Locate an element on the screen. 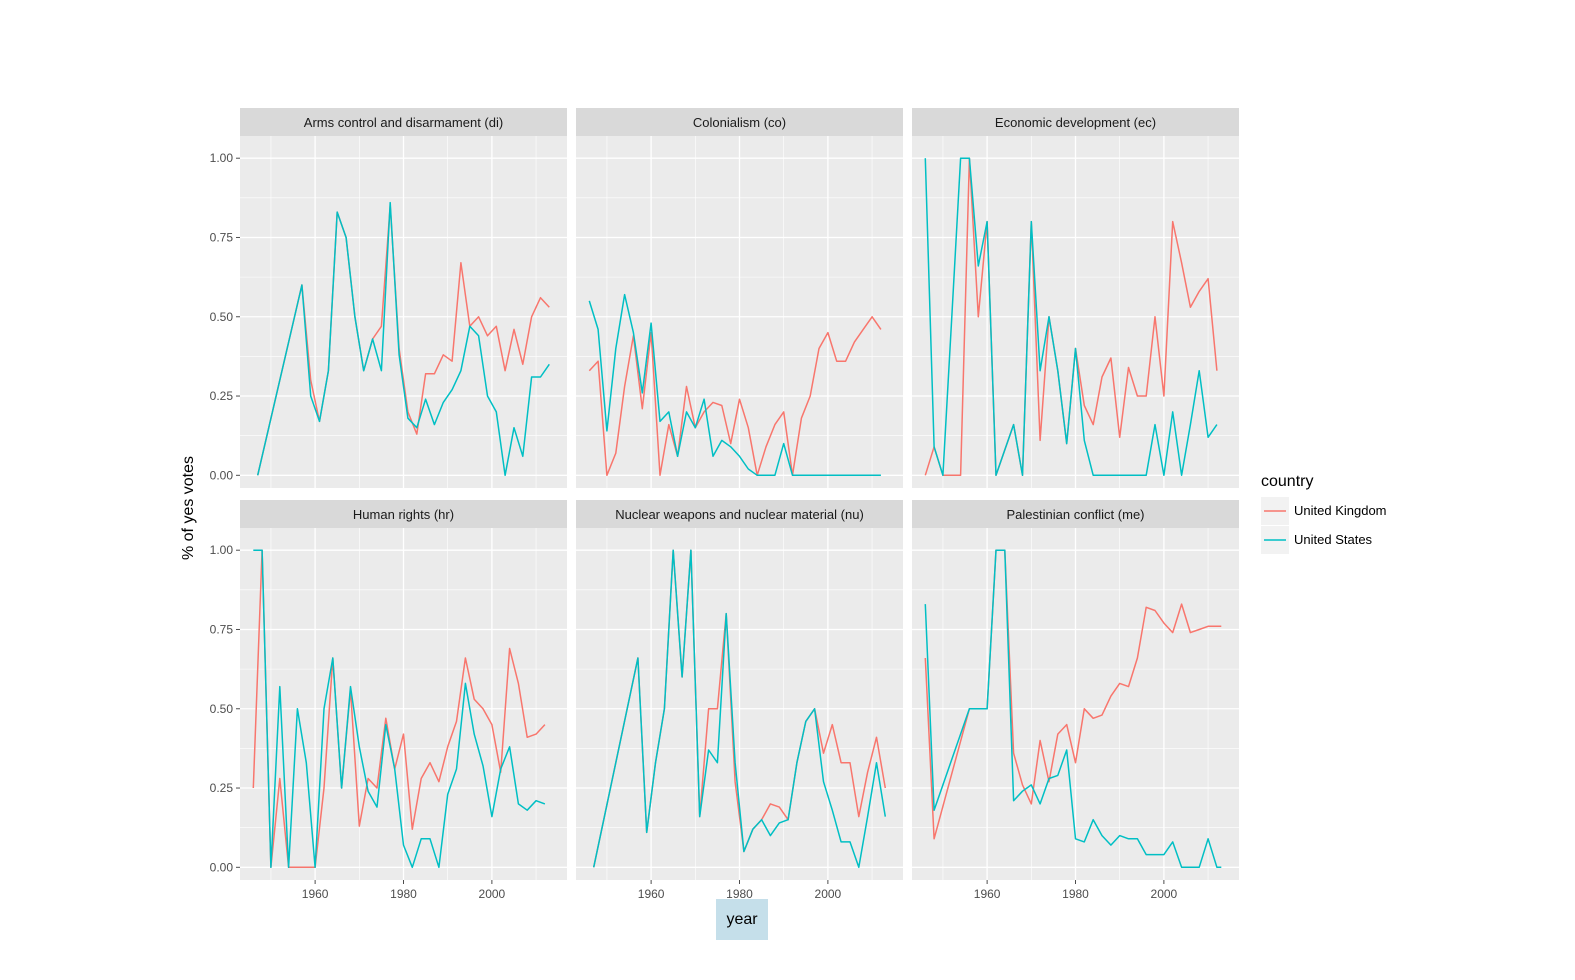 Image resolution: width=1575 pixels, height=980 pixels. facet-title: Palestinian conflict (me) is located at coordinates (1076, 514).